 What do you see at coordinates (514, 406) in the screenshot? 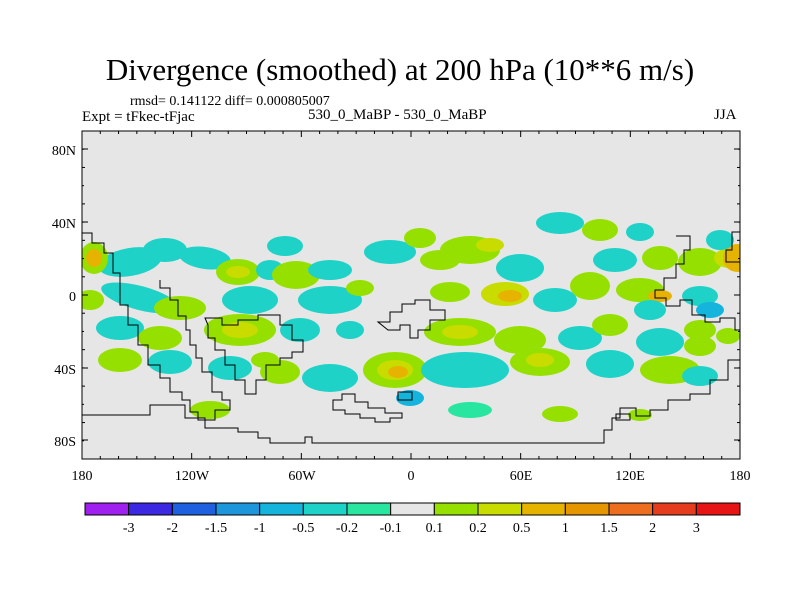
I see `coastline-small-islands` at bounding box center [514, 406].